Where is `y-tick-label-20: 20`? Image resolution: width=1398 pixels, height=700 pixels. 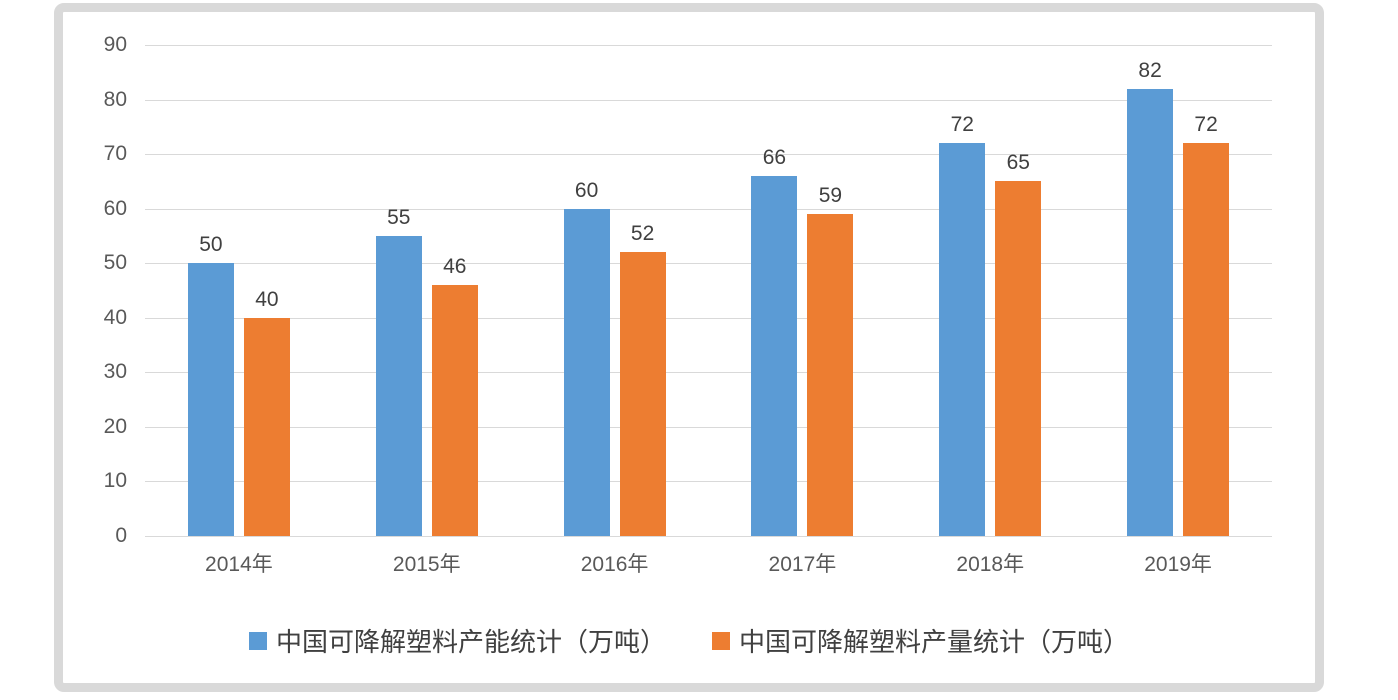
y-tick-label-20: 20 is located at coordinates (115, 426).